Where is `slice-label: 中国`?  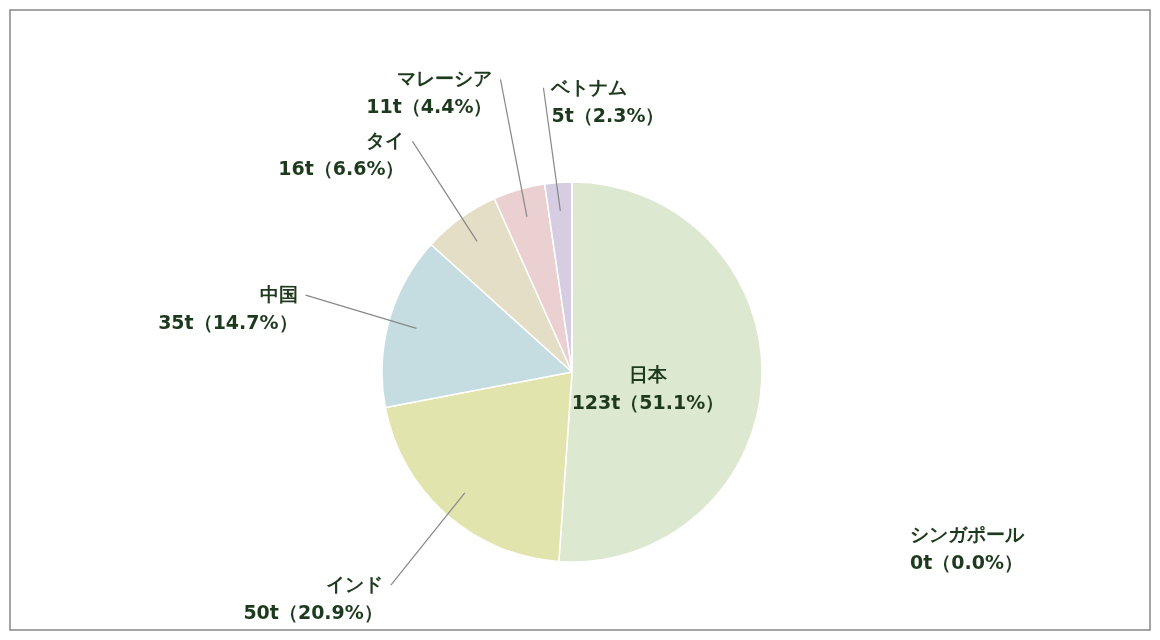
slice-label: 中国 is located at coordinates (278, 294).